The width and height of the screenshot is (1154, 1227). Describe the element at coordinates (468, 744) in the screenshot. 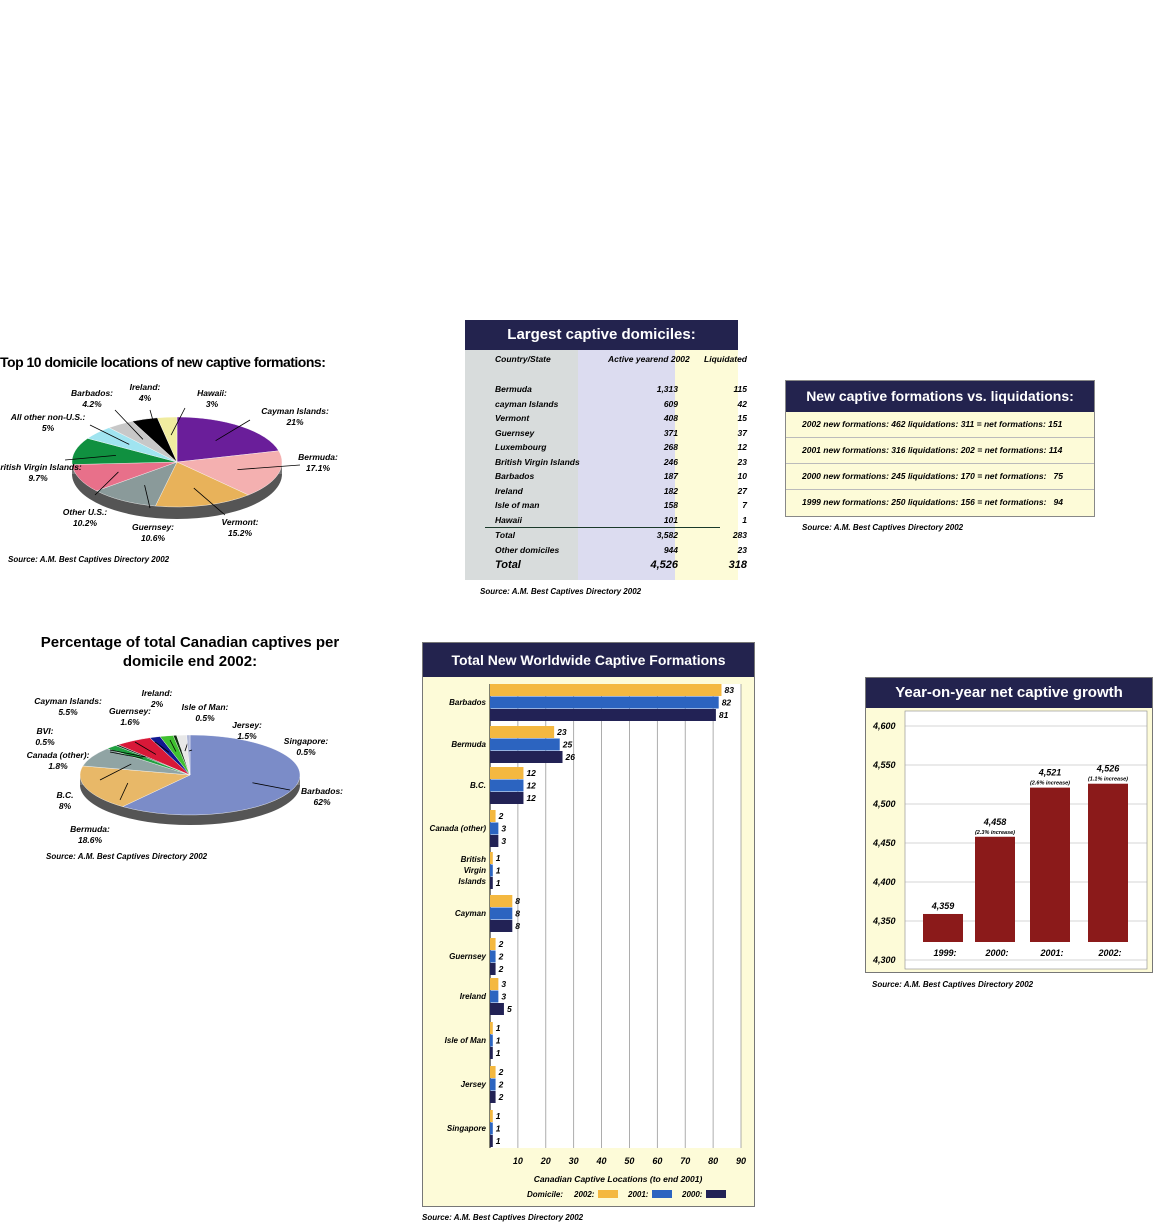

I see `category-label: Bermuda` at that location.